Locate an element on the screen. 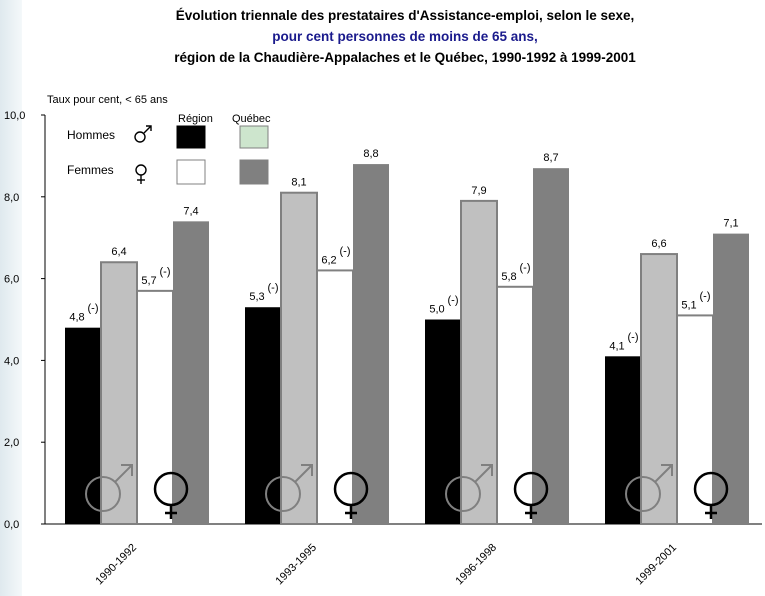 Image resolution: width=765 pixels, height=596 pixels. y-tick-label: 6,0 is located at coordinates (11, 280).